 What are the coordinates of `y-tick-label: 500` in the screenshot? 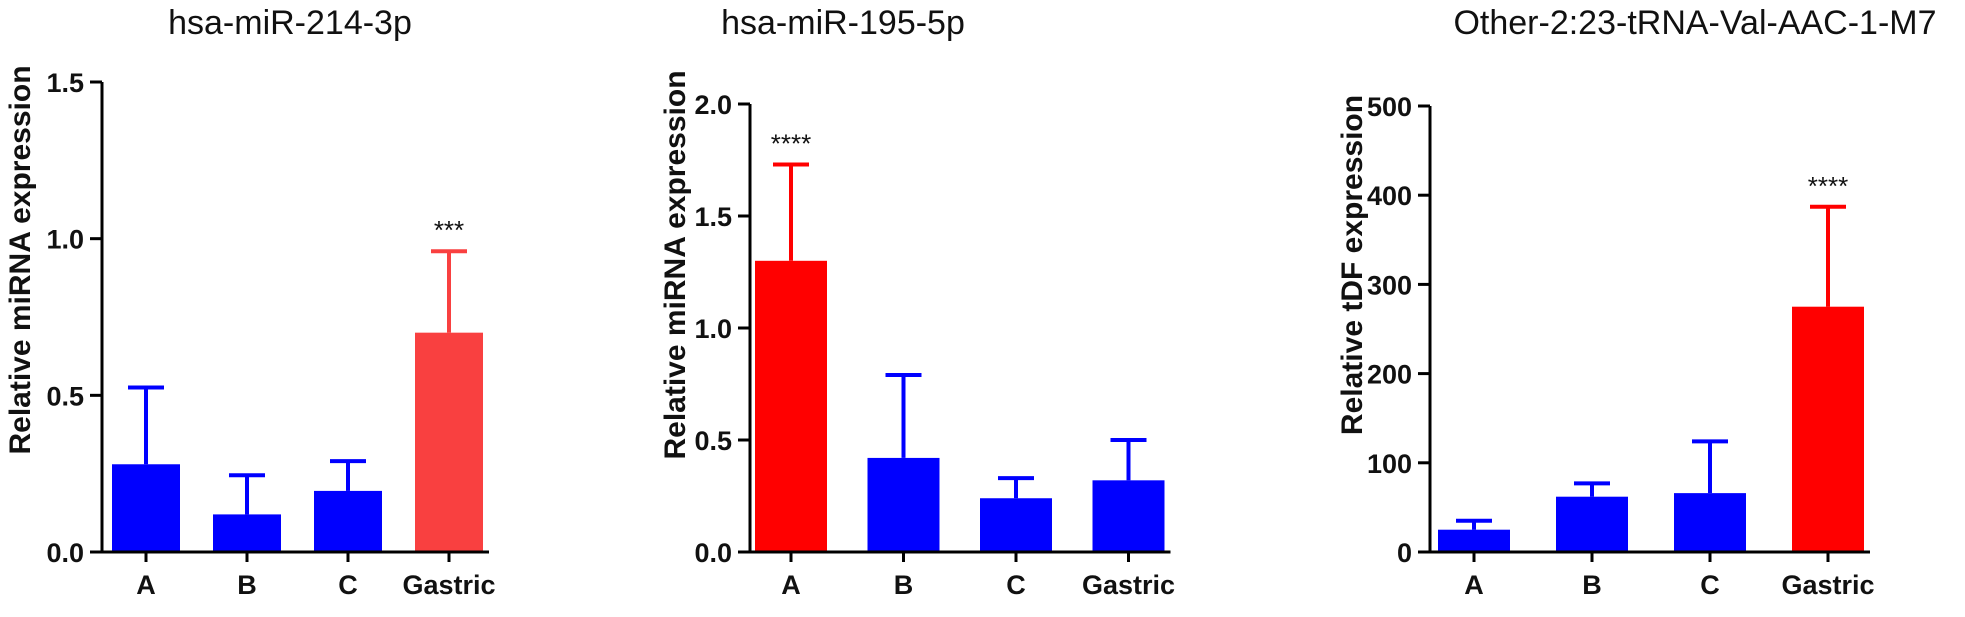 It's located at (1389, 107).